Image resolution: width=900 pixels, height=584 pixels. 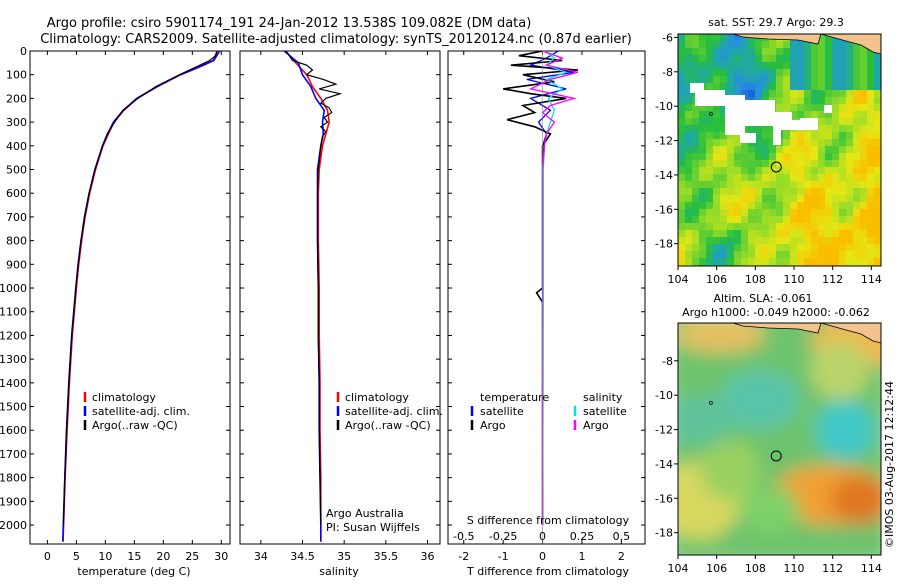 What do you see at coordinates (314, 288) in the screenshot?
I see `series-line-argo-raw-qc-` at bounding box center [314, 288].